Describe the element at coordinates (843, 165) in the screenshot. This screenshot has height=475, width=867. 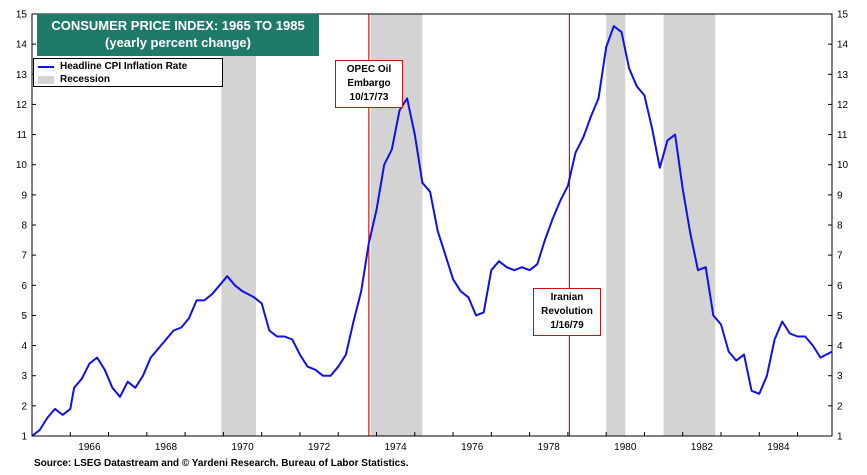
I see `y-tick-label-right-10: 10` at that location.